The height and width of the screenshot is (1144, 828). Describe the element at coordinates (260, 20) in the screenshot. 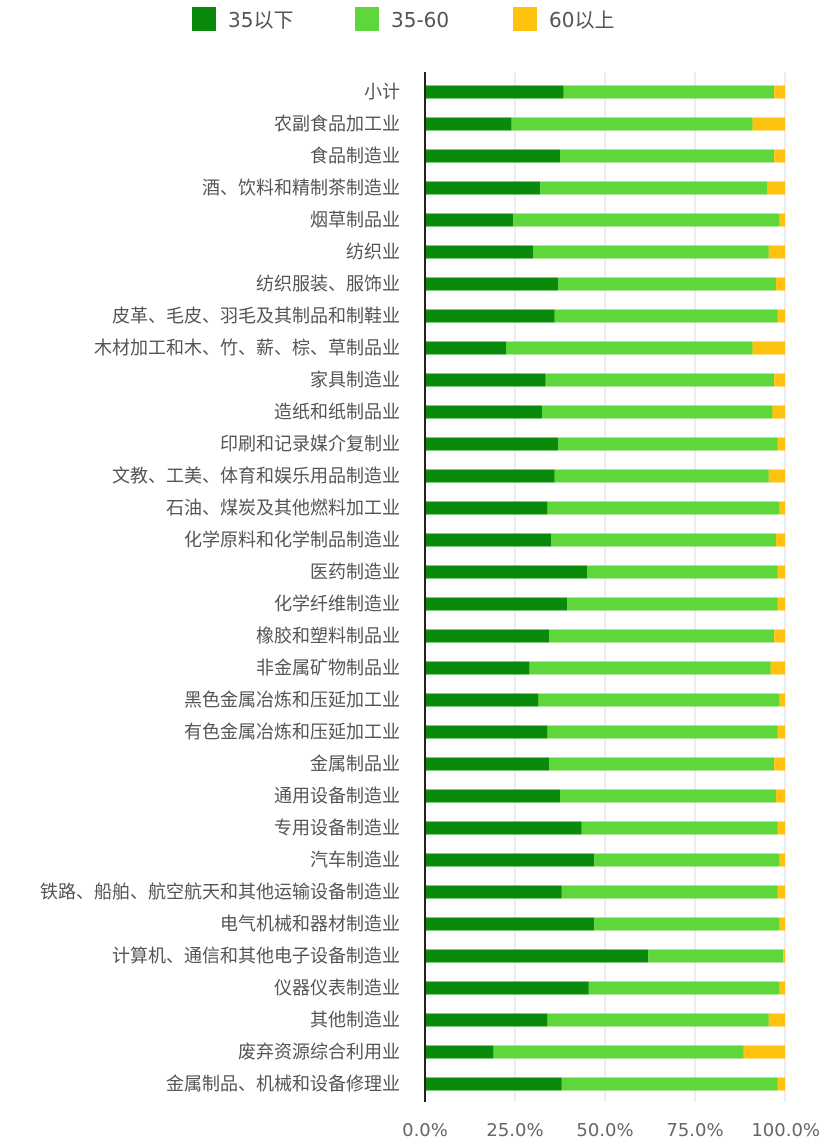

I see `legend-label-0: 35以下` at that location.